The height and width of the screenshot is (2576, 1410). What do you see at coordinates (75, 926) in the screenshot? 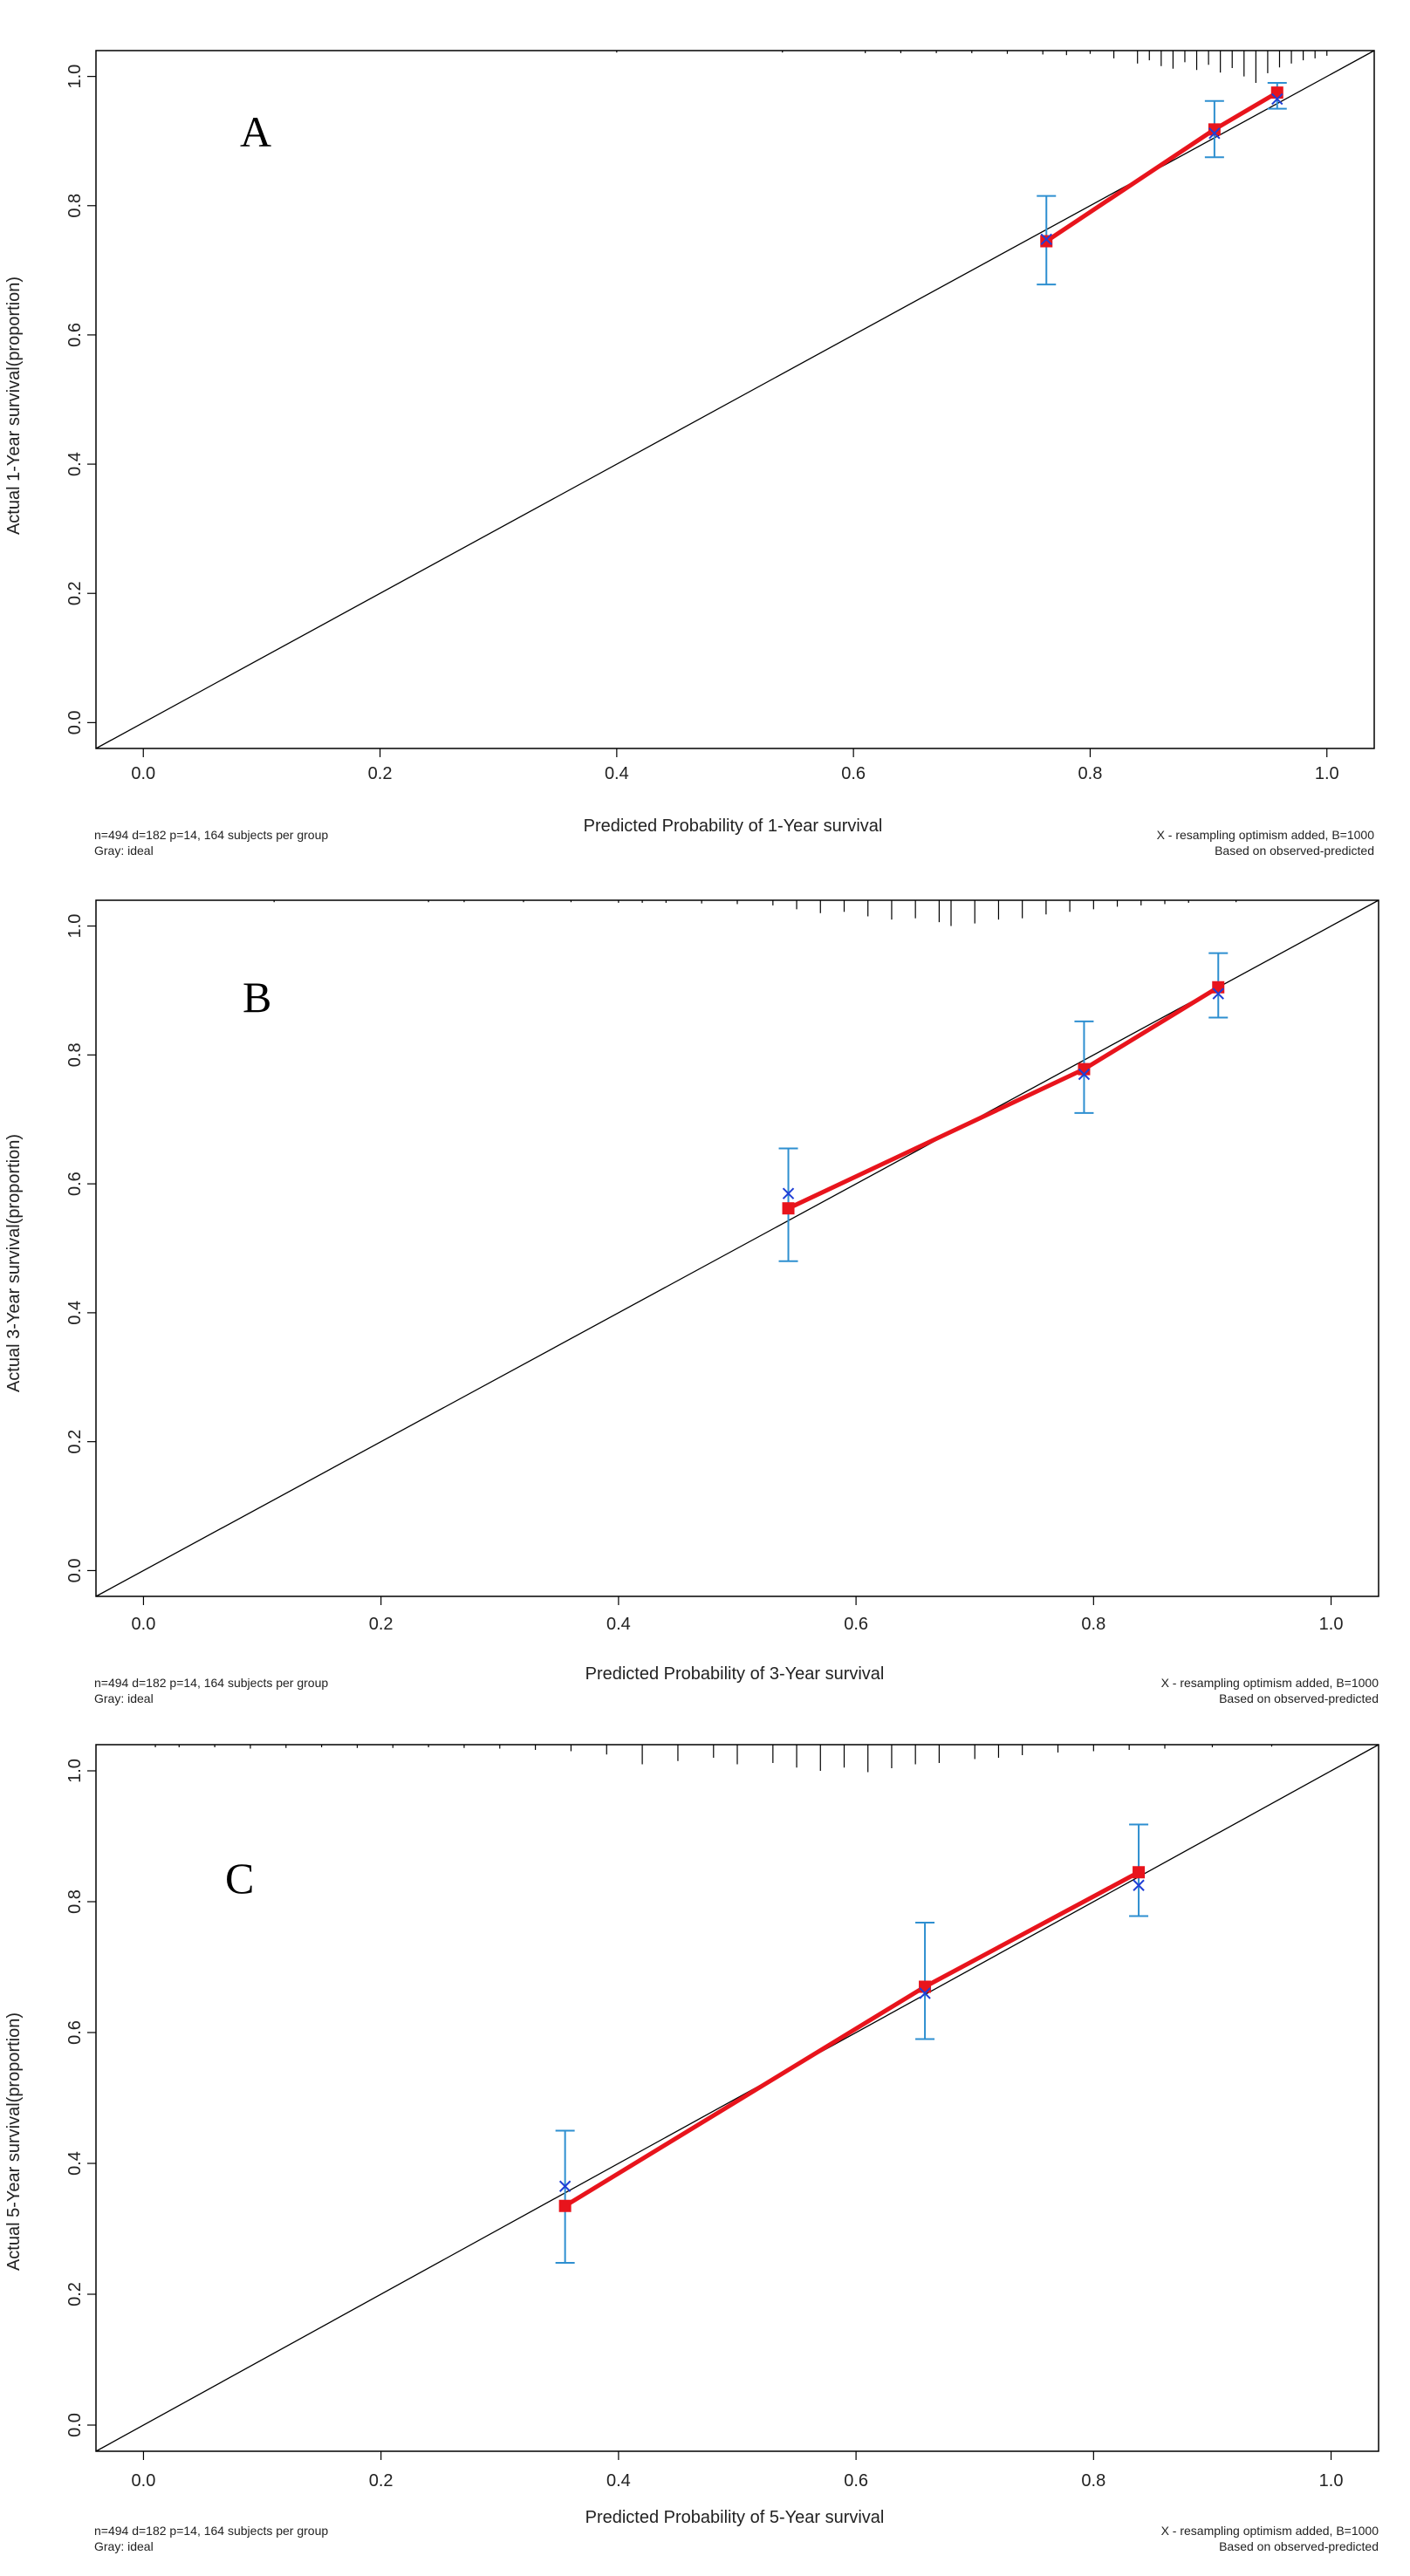
I see `panel-b-y-tick-label-5: 1.0` at bounding box center [75, 926].